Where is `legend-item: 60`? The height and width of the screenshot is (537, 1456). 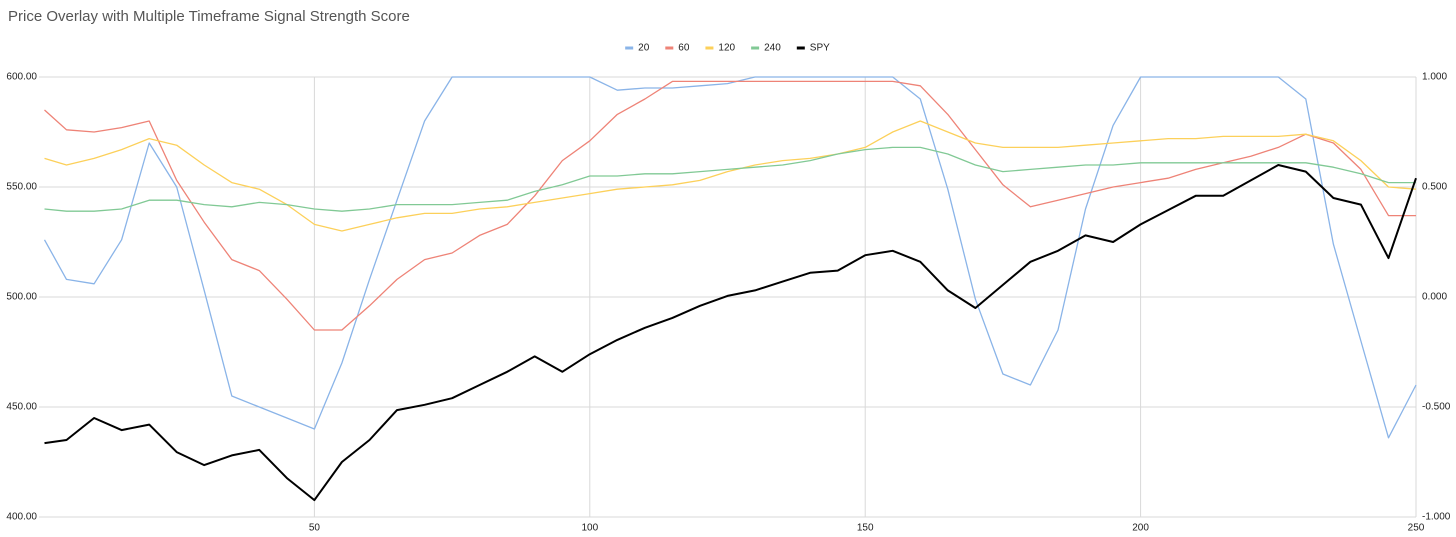
legend-item: 60 is located at coordinates (677, 48).